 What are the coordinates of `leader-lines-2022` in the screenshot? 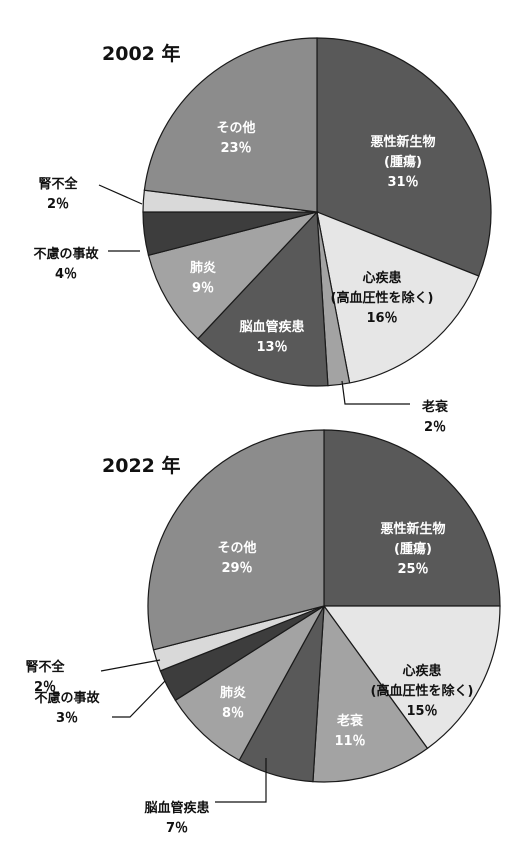 It's located at (183, 731).